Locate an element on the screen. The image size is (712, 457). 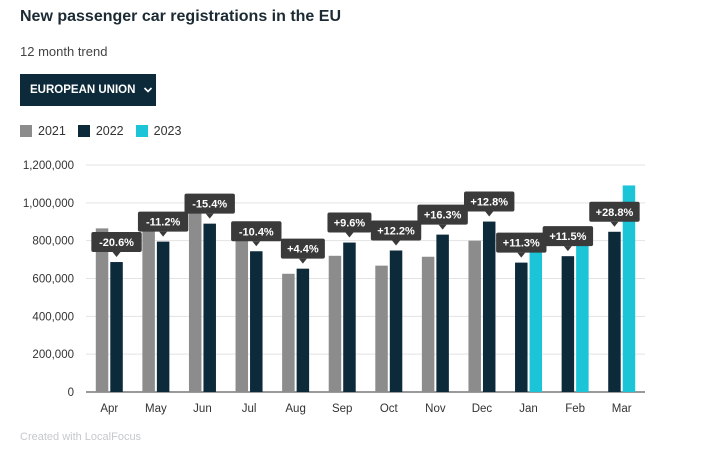
legend-item-2021: 2021 is located at coordinates (43, 131).